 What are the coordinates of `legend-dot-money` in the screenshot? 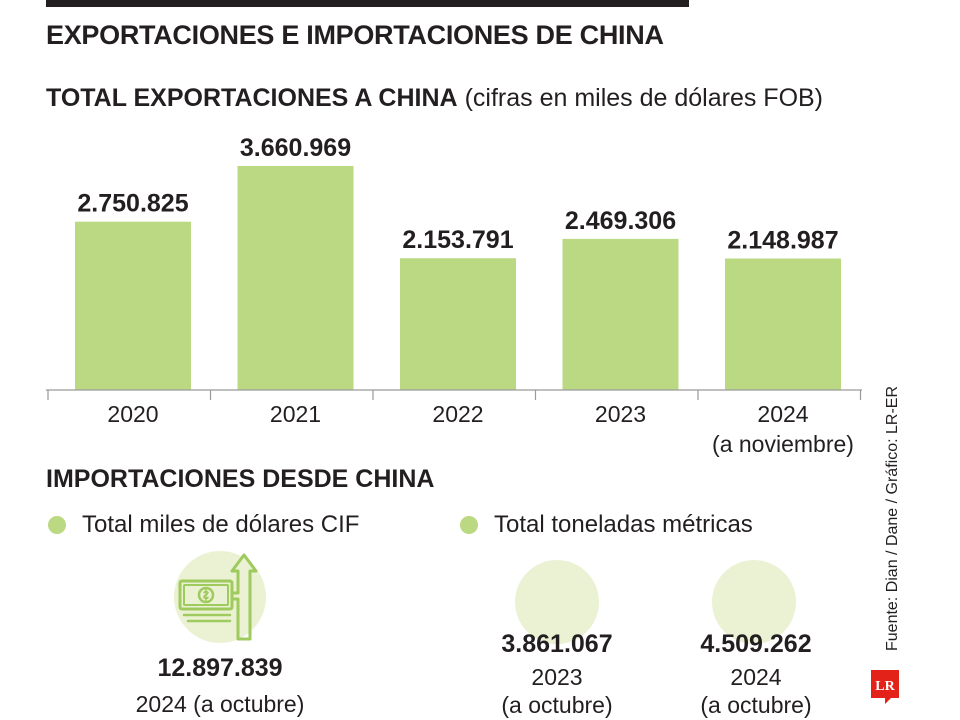 It's located at (57, 525).